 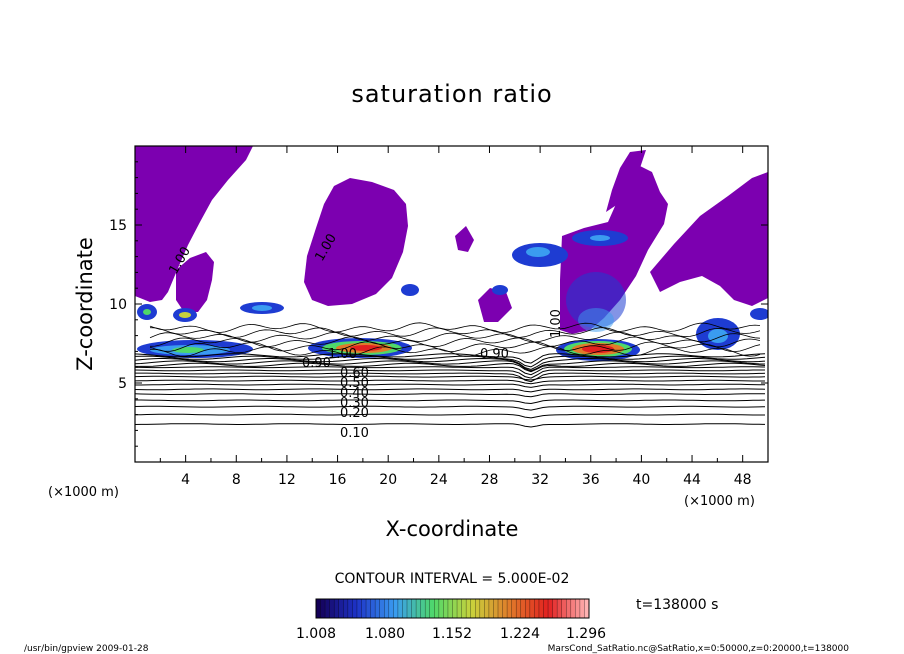 What do you see at coordinates (262, 308) in the screenshot?
I see `cloud-plume-upper-left` at bounding box center [262, 308].